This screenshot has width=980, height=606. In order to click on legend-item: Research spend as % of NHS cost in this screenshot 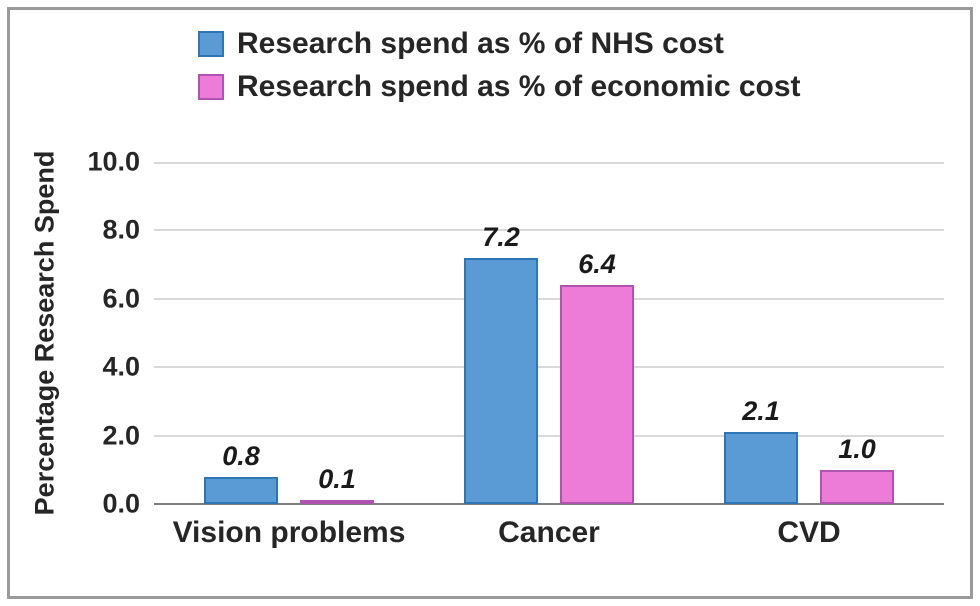, I will do `click(571, 43)`.